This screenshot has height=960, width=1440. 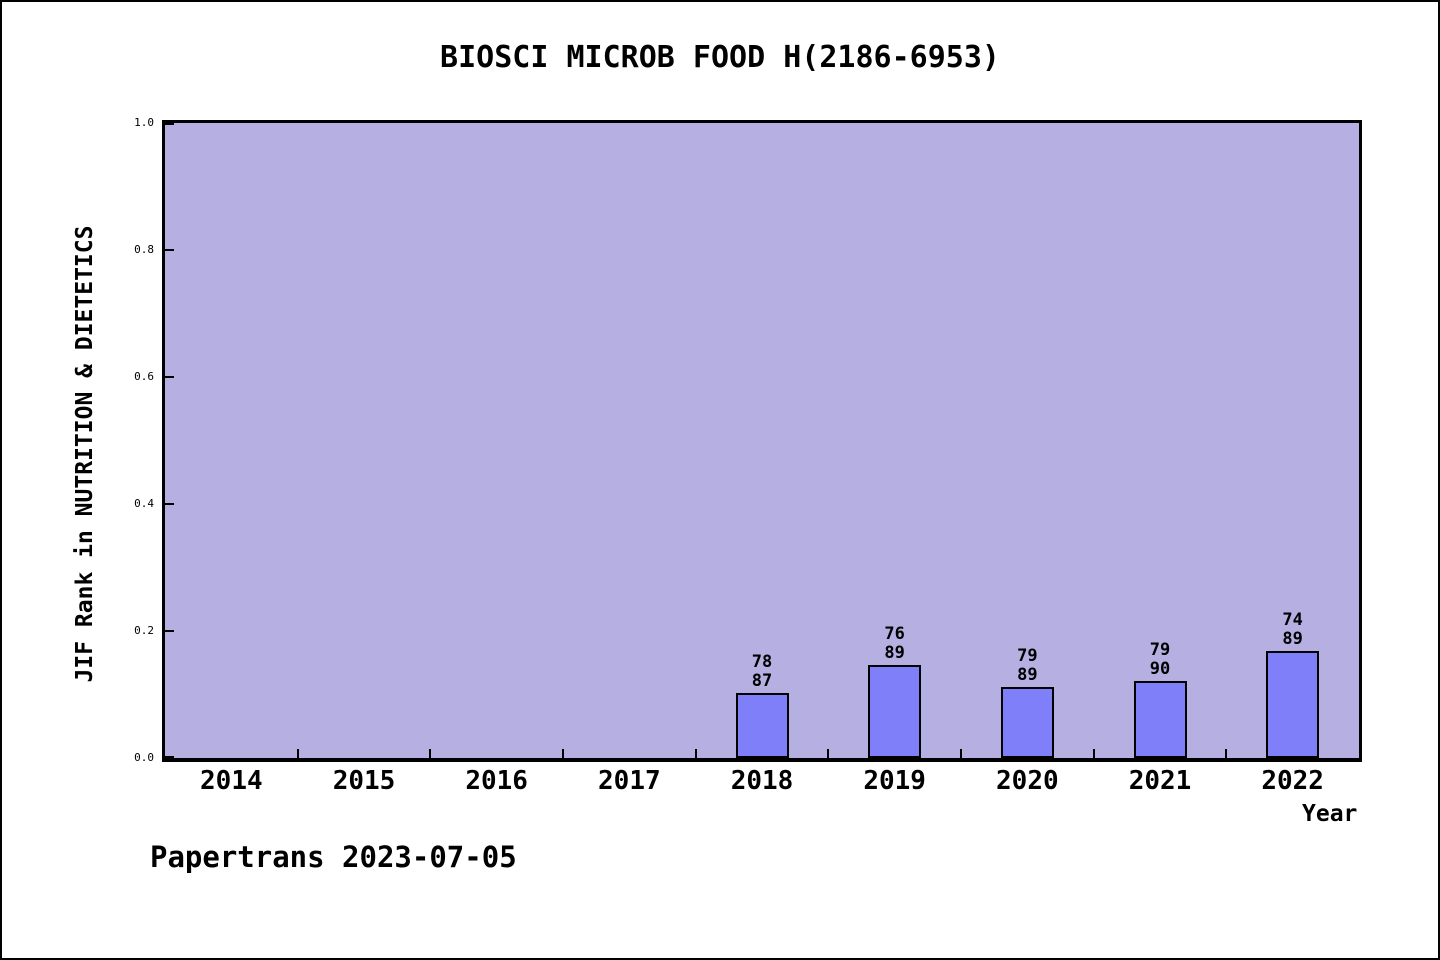 What do you see at coordinates (894, 781) in the screenshot?
I see `x-tick-label: 2019` at bounding box center [894, 781].